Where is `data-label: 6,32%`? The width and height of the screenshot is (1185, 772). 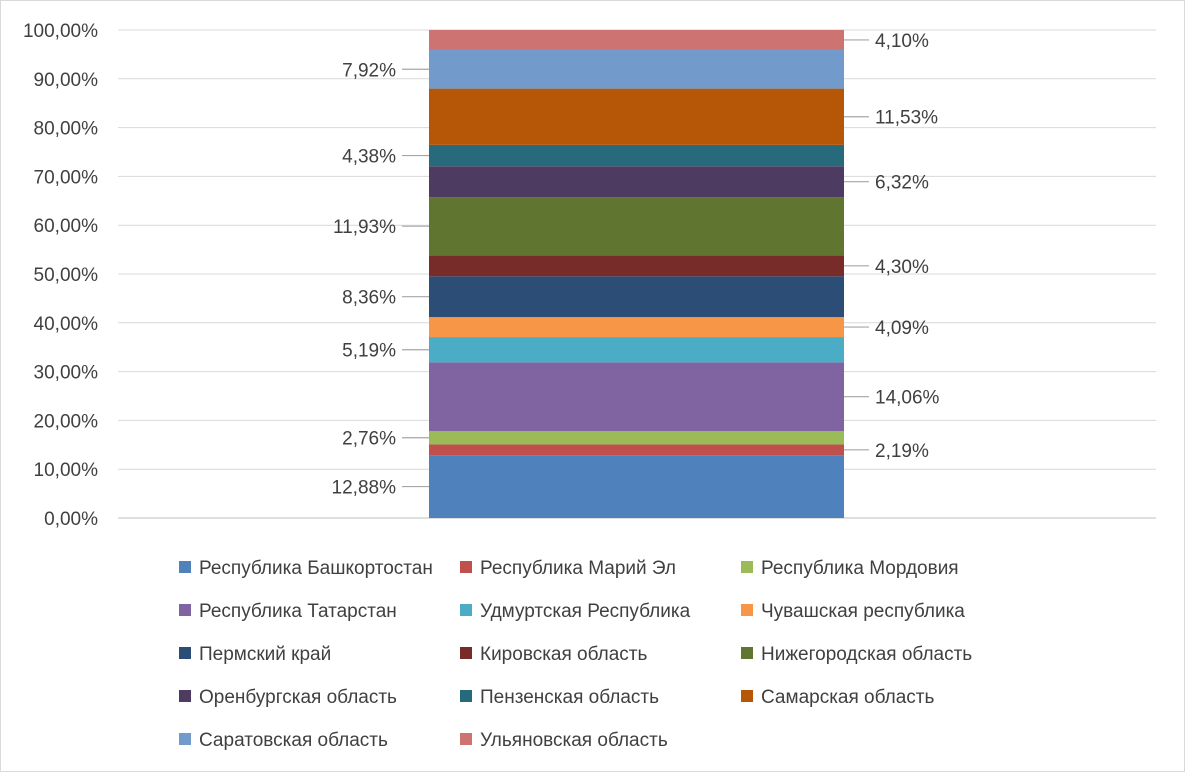
data-label: 6,32% is located at coordinates (902, 183).